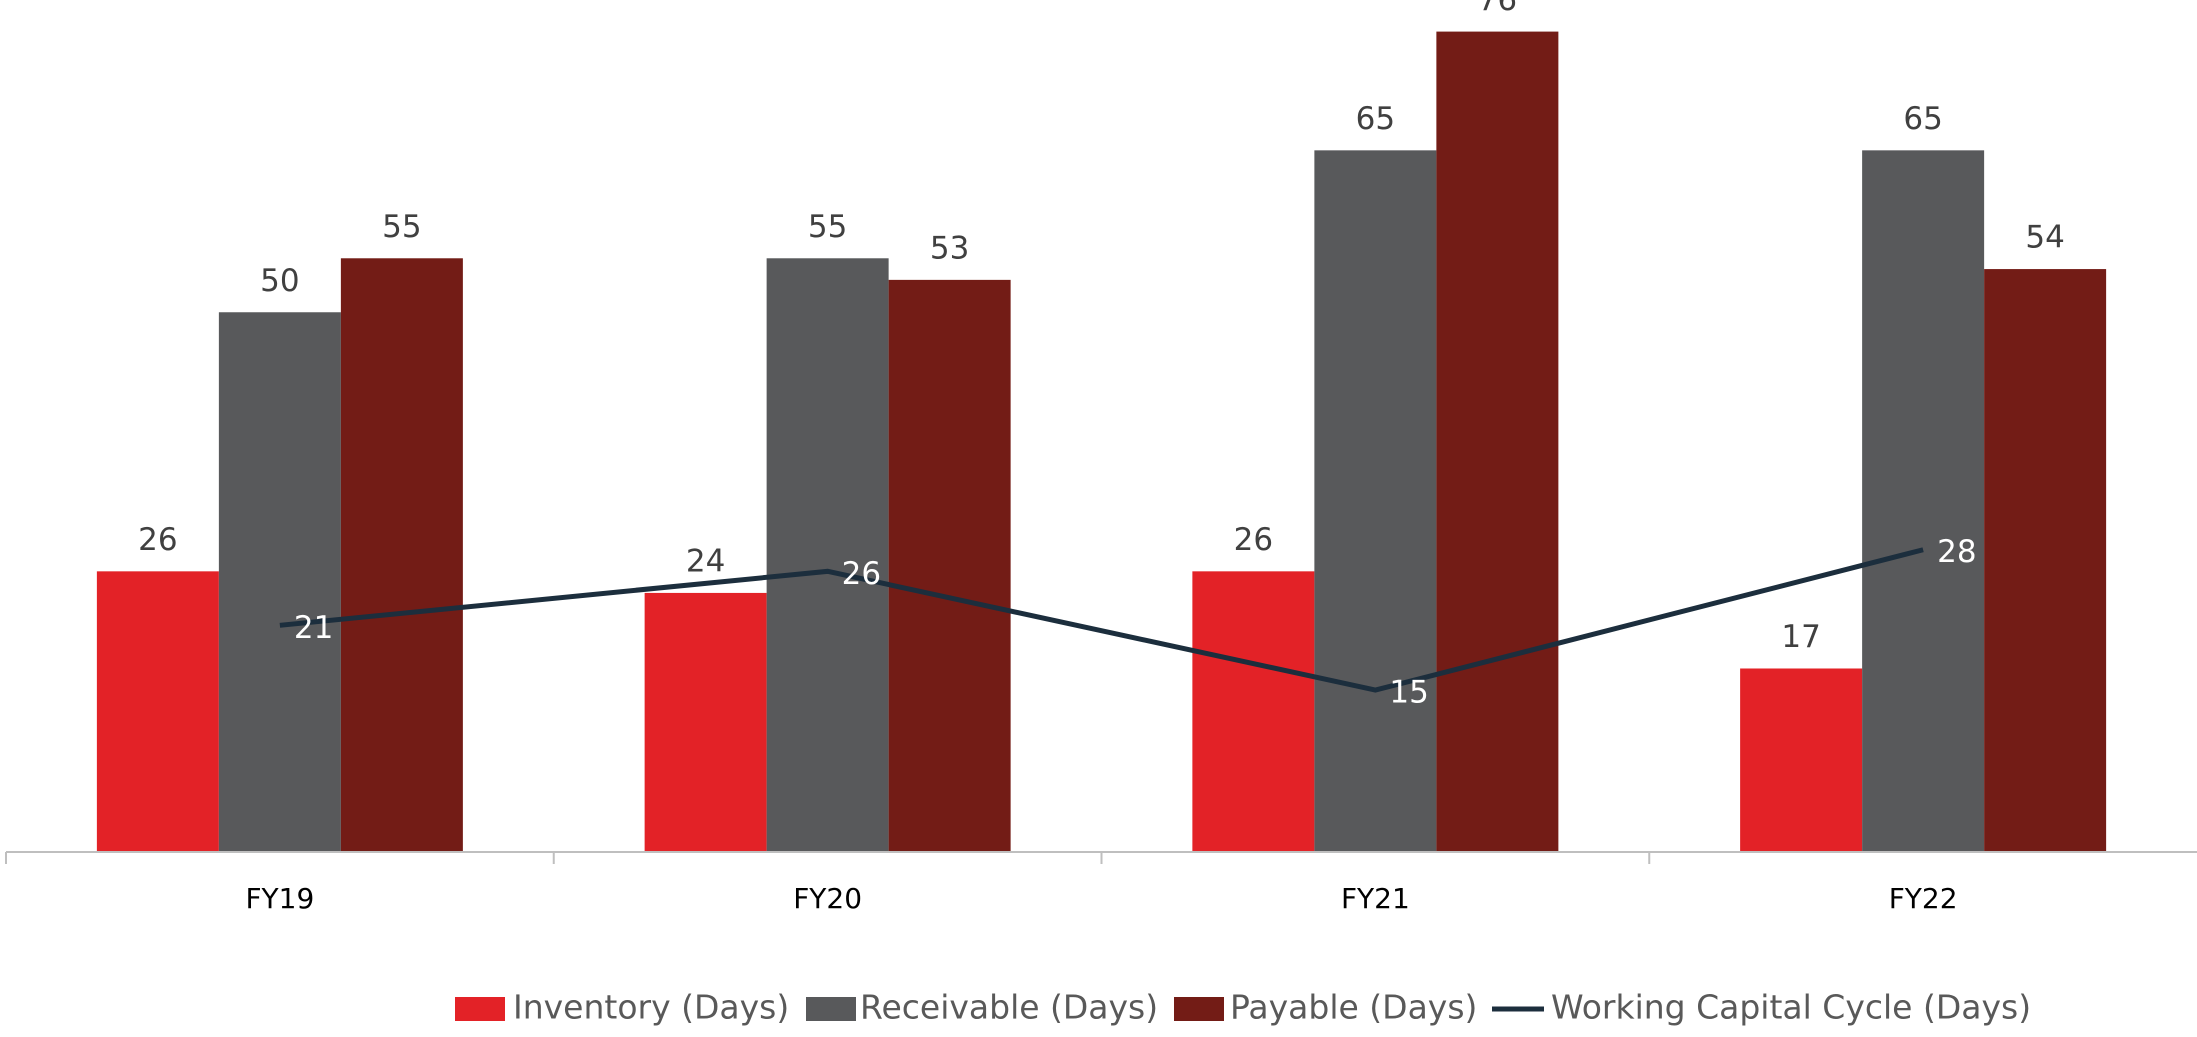  Describe the element at coordinates (279, 898) in the screenshot. I see `x-tick-label: FY19` at that location.